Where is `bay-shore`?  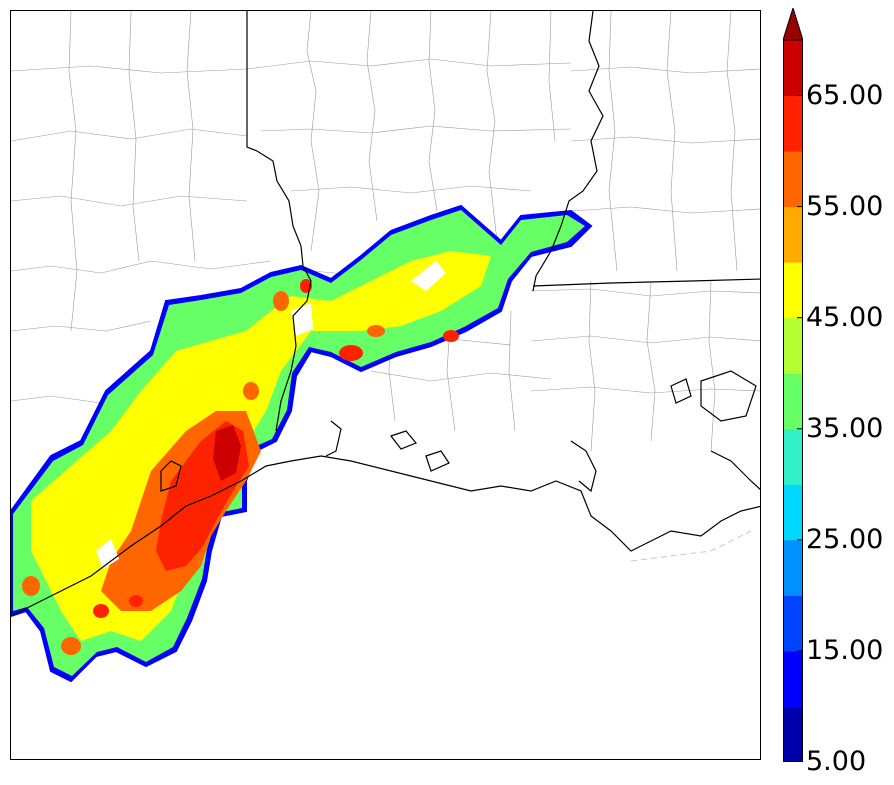
bay-shore is located at coordinates (333, 438).